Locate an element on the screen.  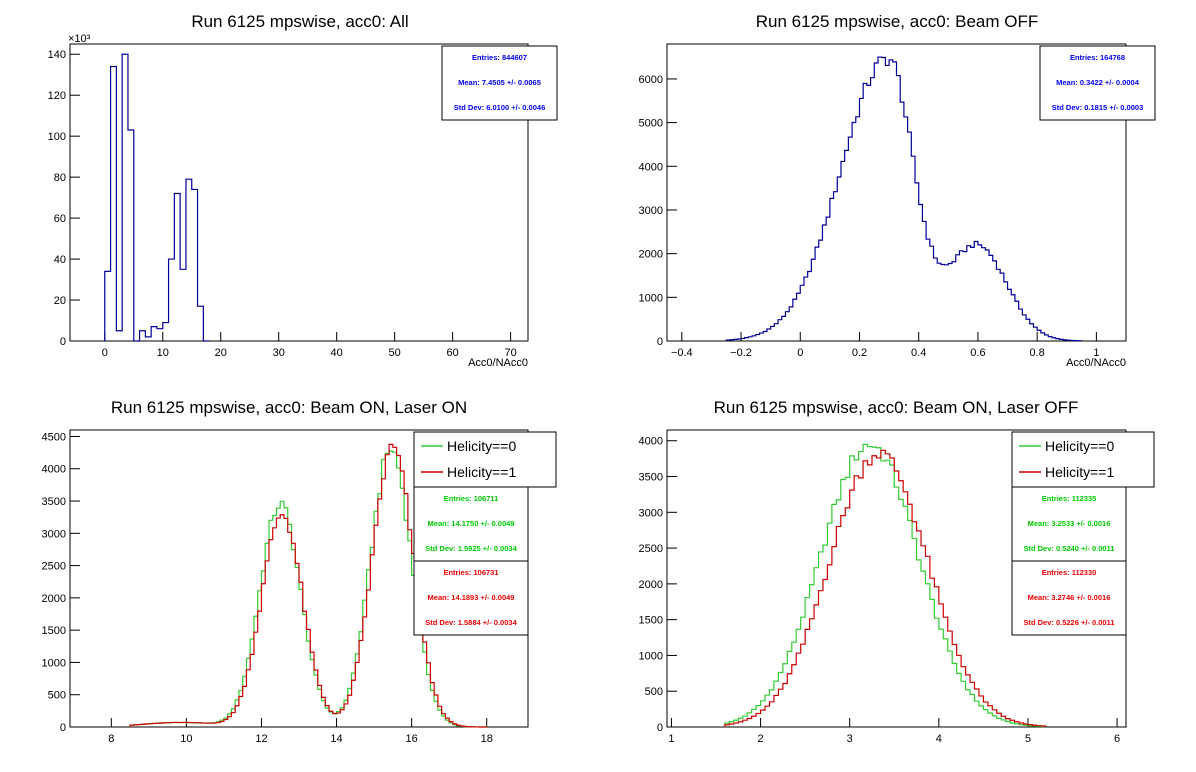
x-tick-label: 2 is located at coordinates (761, 739).